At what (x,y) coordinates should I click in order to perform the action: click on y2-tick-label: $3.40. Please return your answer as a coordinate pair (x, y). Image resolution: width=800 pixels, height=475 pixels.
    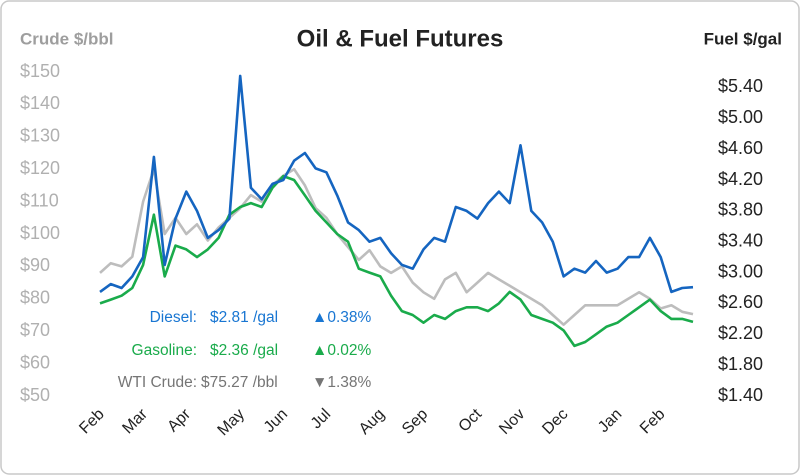
    Looking at the image, I should click on (740, 240).